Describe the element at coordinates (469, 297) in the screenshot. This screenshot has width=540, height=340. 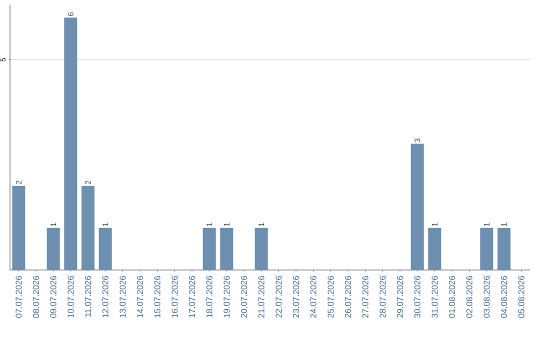
I see `x-tick-label: 02.08.2026` at that location.